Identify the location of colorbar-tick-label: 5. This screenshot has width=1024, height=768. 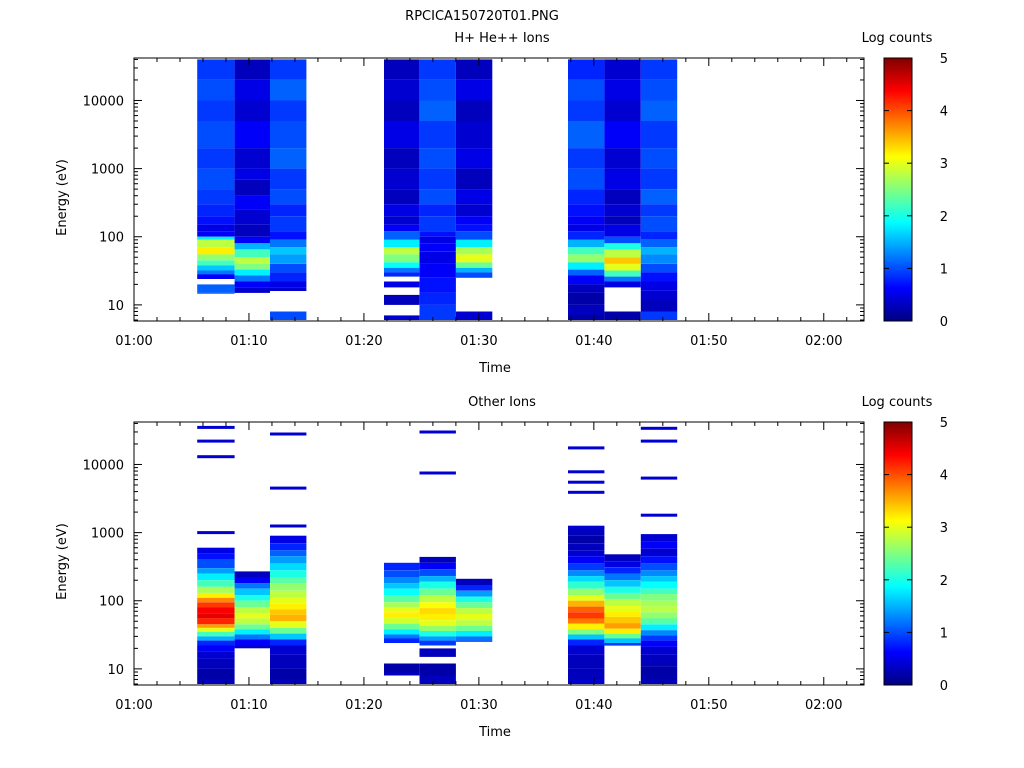
(944, 59).